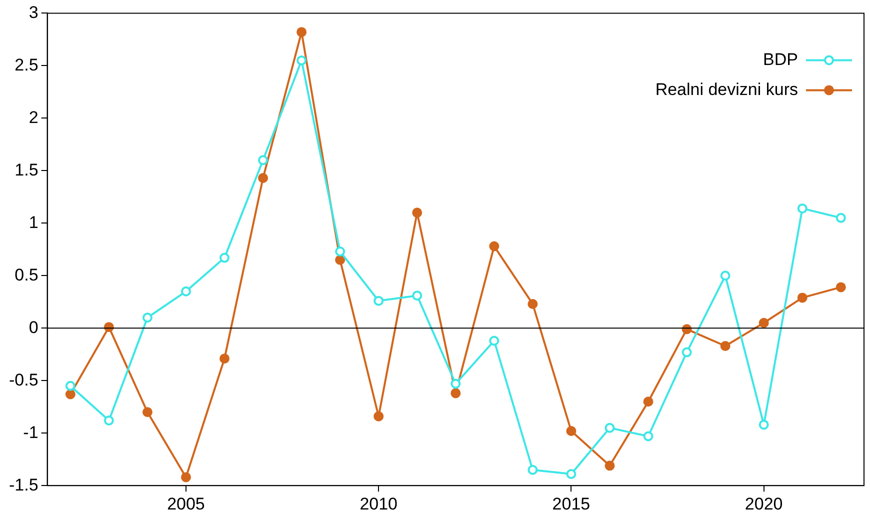 The image size is (870, 518). What do you see at coordinates (26, 170) in the screenshot?
I see `y-tick-label: 1.5` at bounding box center [26, 170].